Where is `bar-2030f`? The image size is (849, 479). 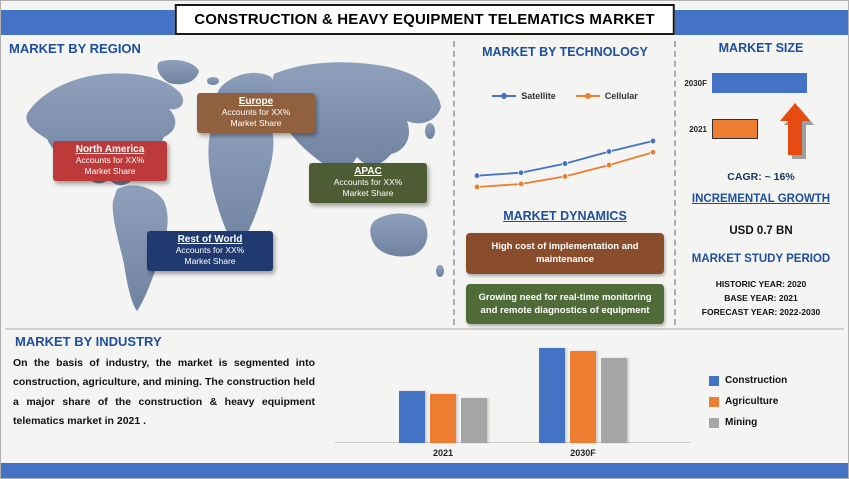 bar-2030f is located at coordinates (759, 83).